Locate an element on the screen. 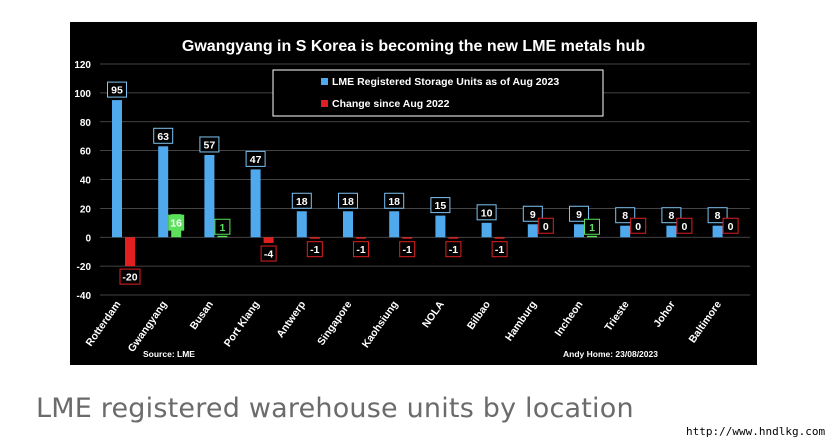  category-label: Port Klang is located at coordinates (242, 324).